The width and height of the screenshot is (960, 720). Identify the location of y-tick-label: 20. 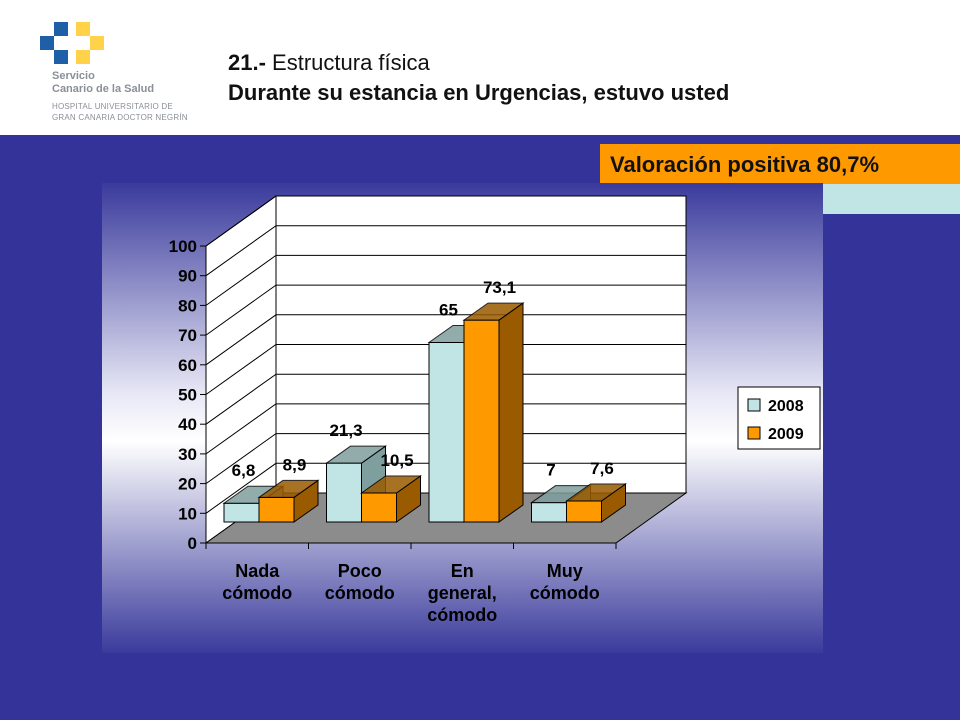
(187, 484).